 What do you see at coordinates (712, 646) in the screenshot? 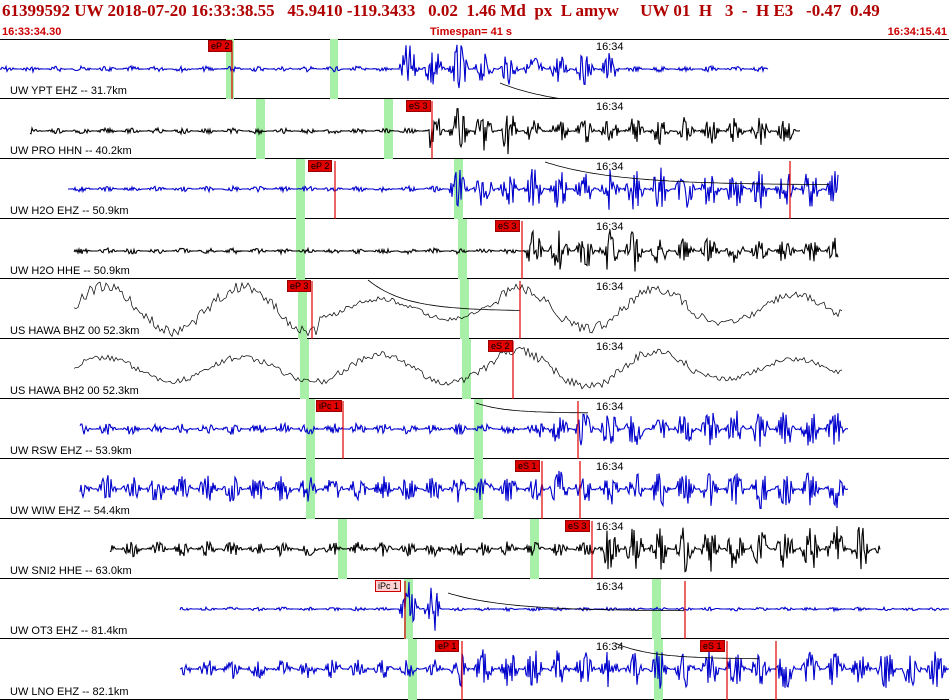
I see `phase-pick-label-2: eS 1` at bounding box center [712, 646].